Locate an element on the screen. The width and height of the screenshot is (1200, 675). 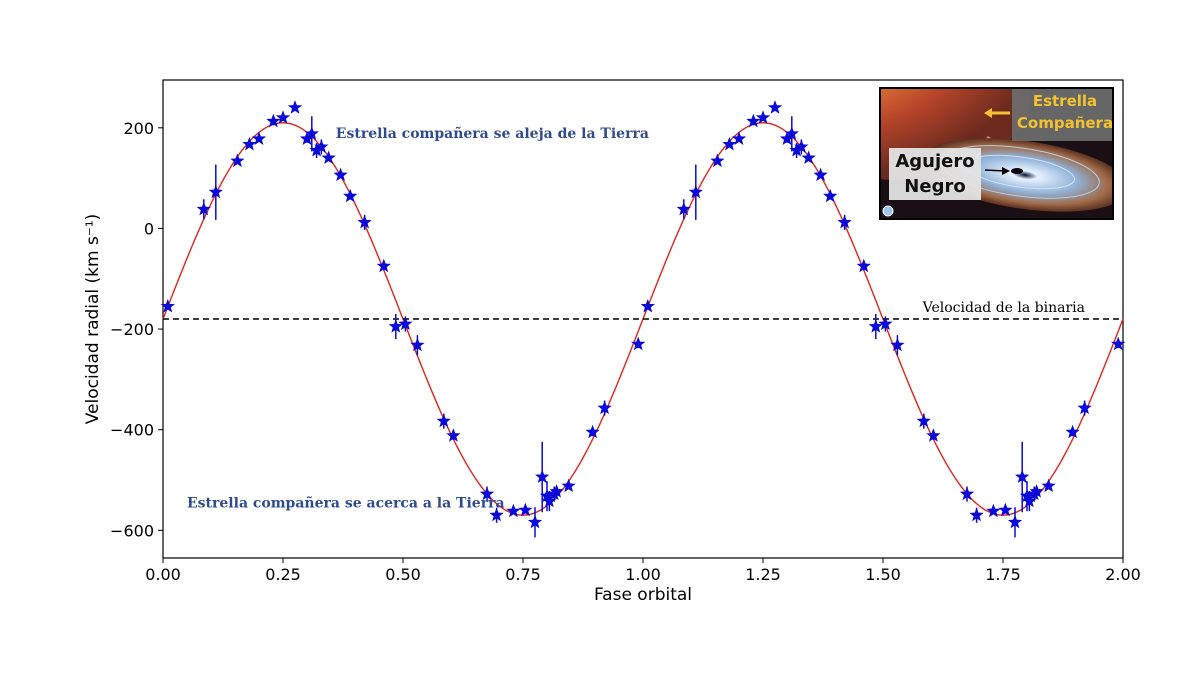
y-axis-label: Velocidad radial (km s⁻¹) is located at coordinates (93, 319).